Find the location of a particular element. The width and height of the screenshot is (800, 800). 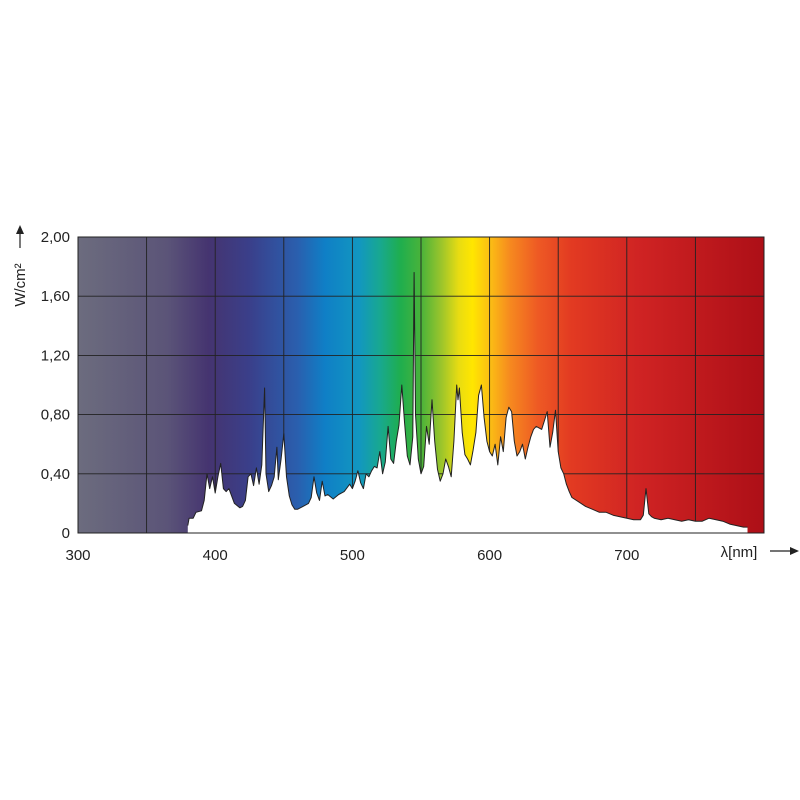

y-tick-label: 0 is located at coordinates (66, 533).